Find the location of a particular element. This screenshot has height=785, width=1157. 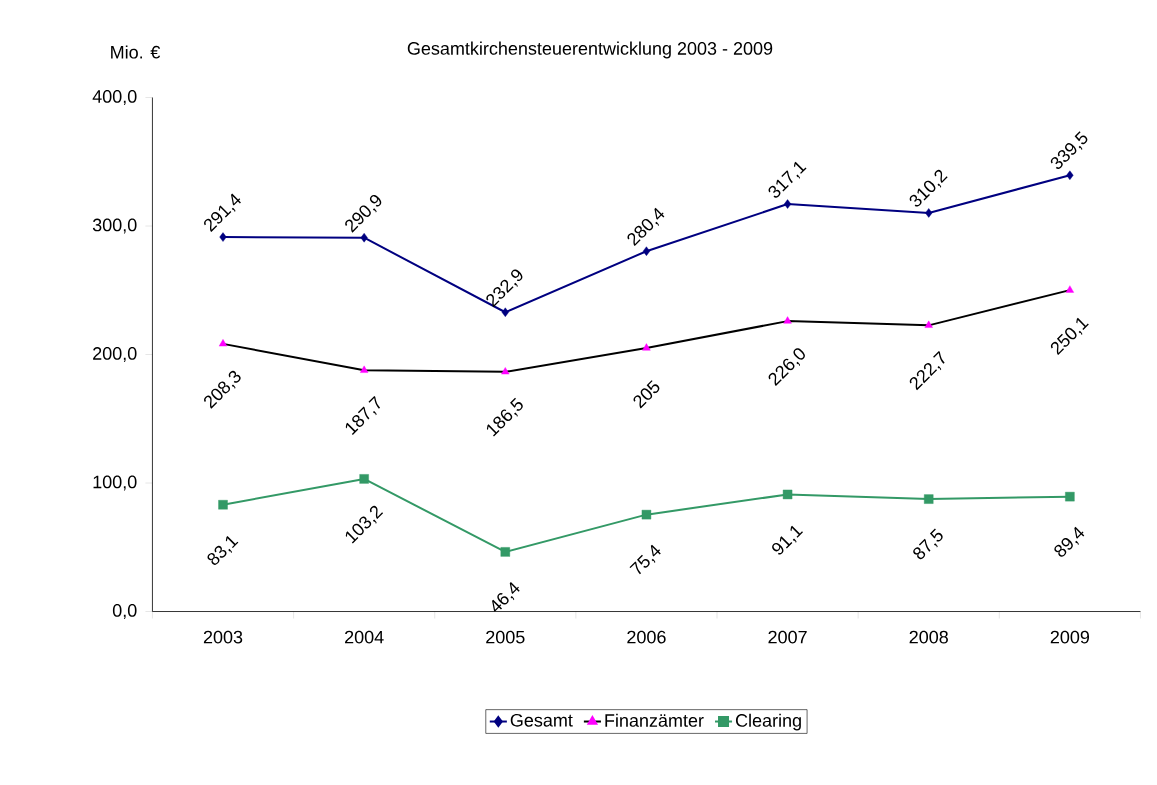

x-tick-label: 2005 is located at coordinates (505, 637).